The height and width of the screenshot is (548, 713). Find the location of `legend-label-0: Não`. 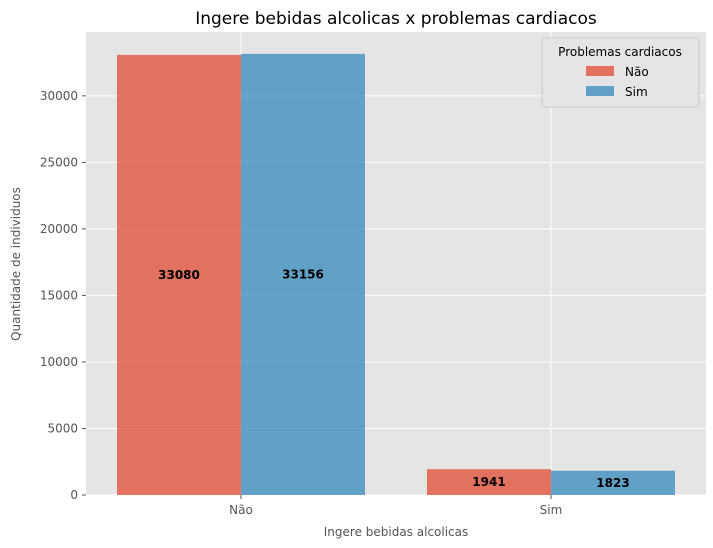

legend-label-0: Não is located at coordinates (637, 72).